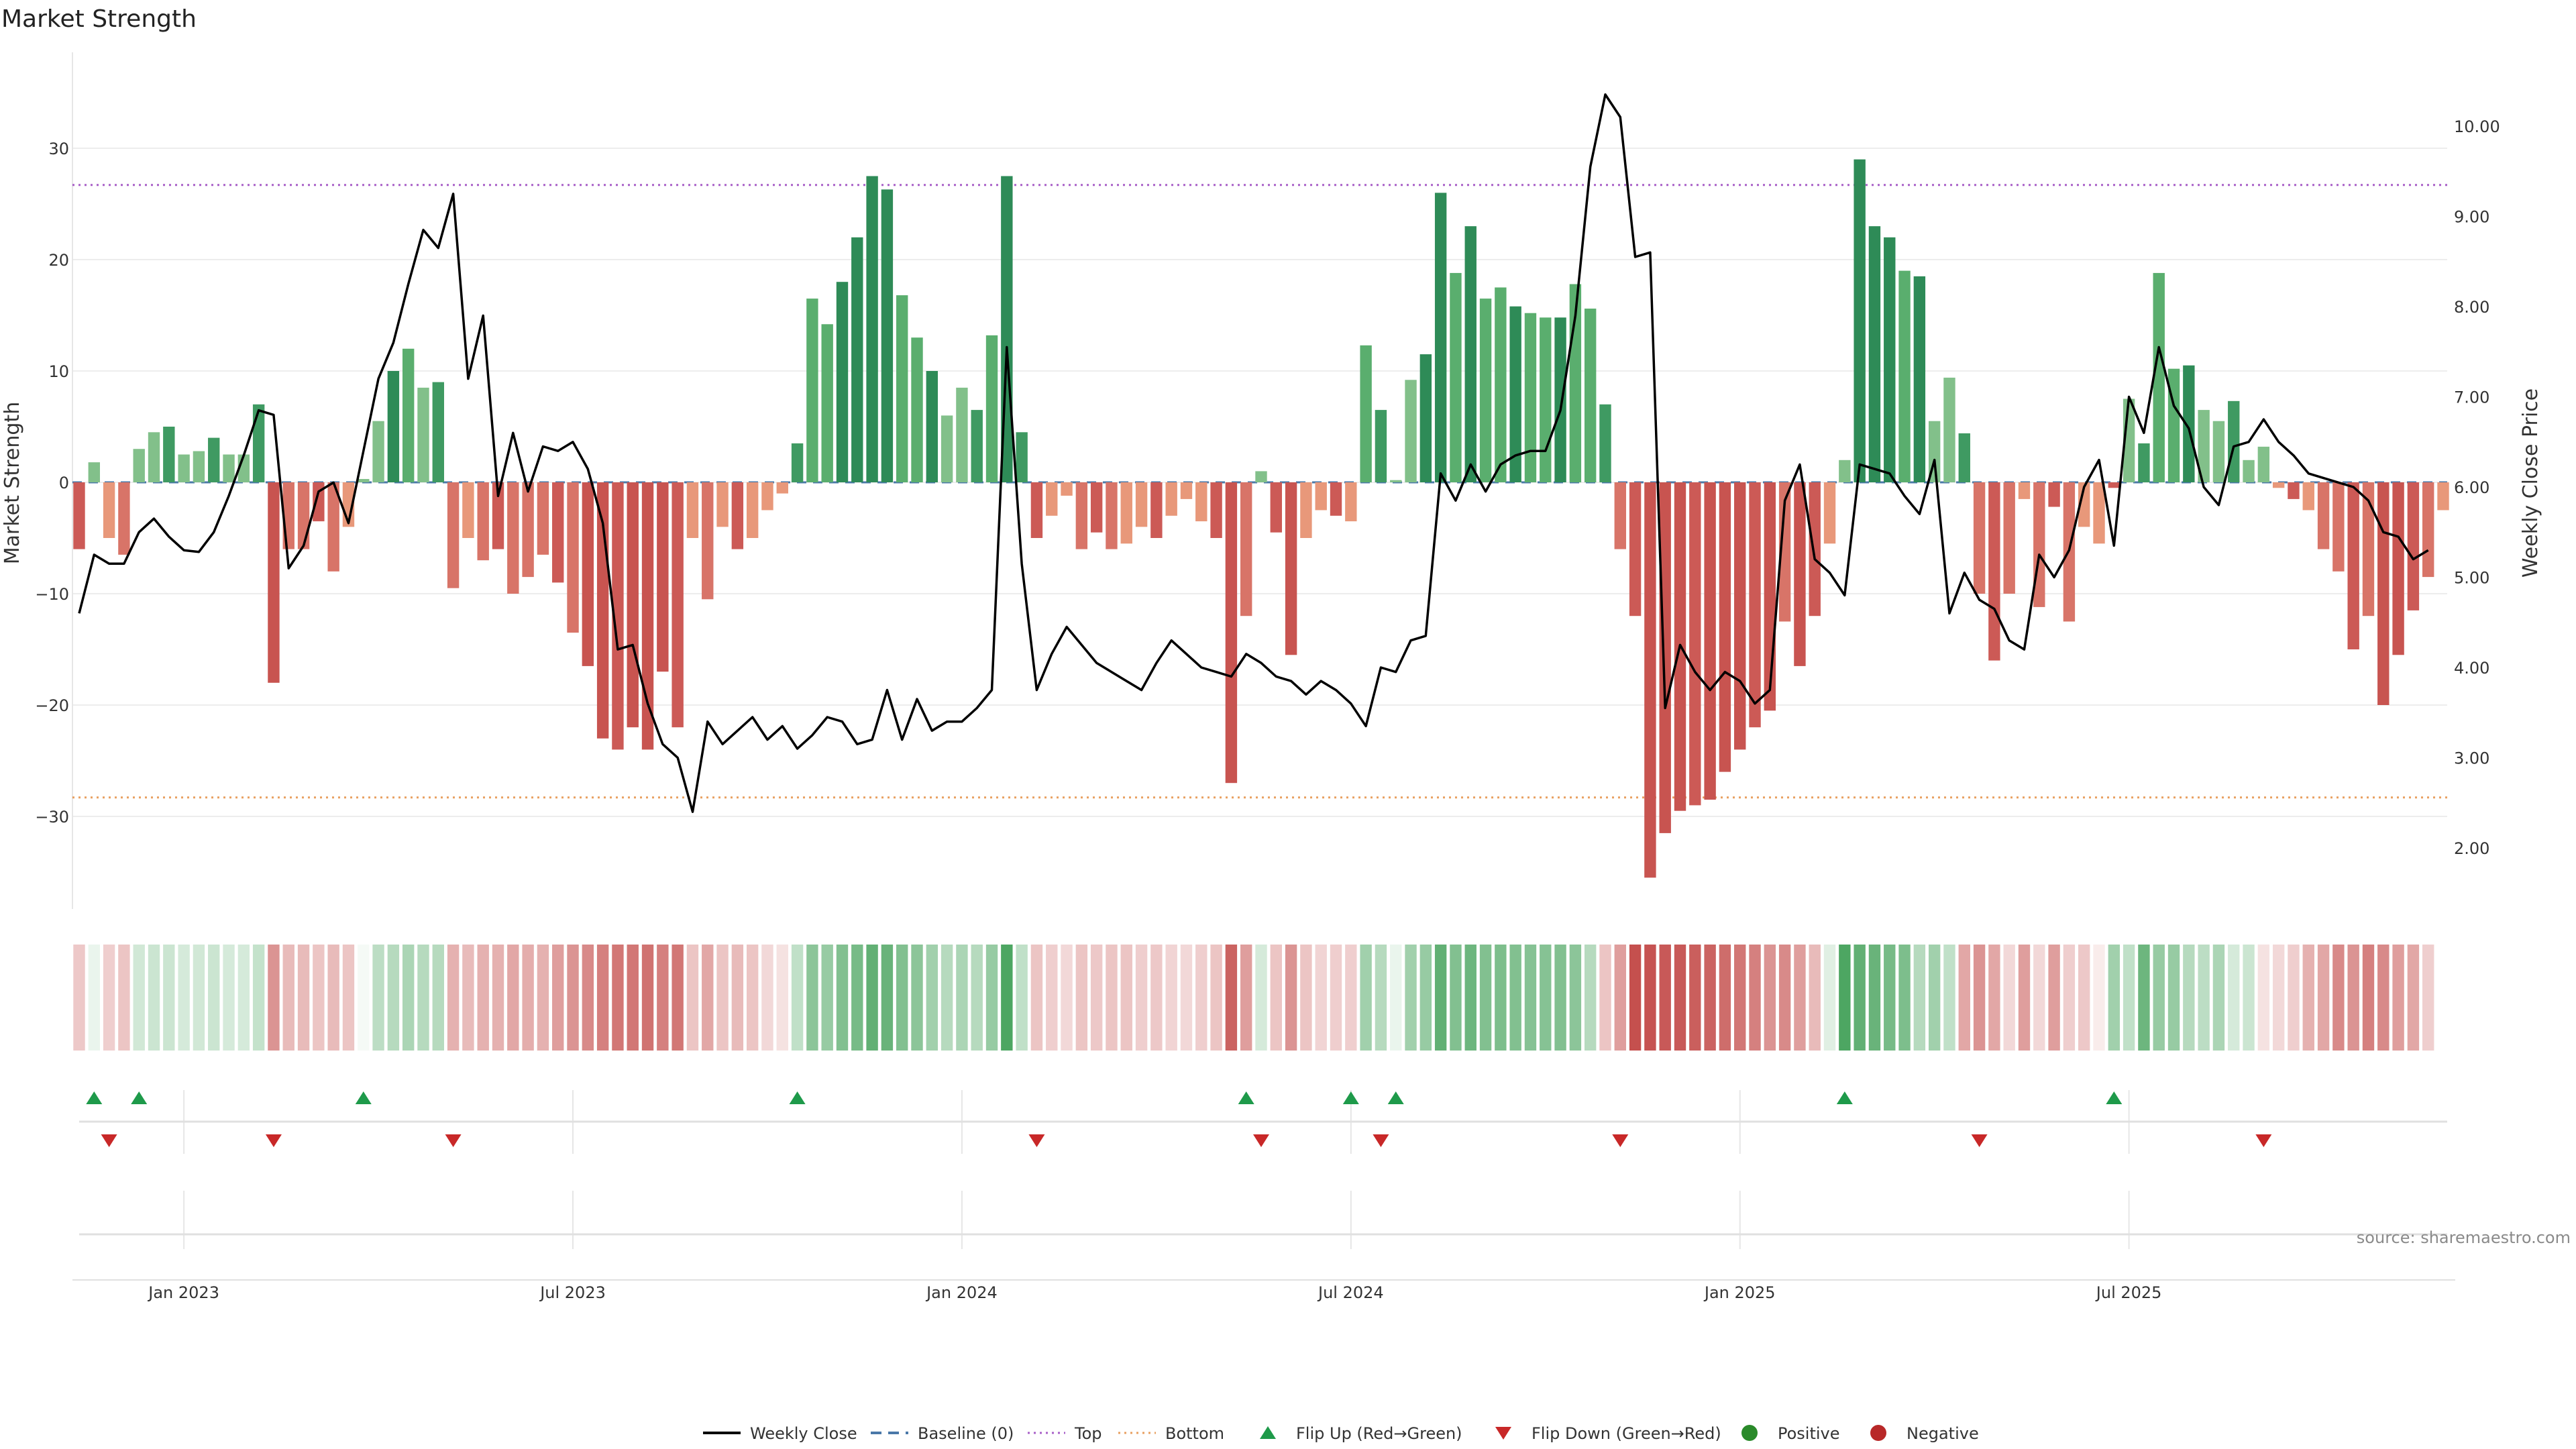 This screenshot has height=1449, width=2576. I want to click on y-tick-label: −20, so click(52, 705).